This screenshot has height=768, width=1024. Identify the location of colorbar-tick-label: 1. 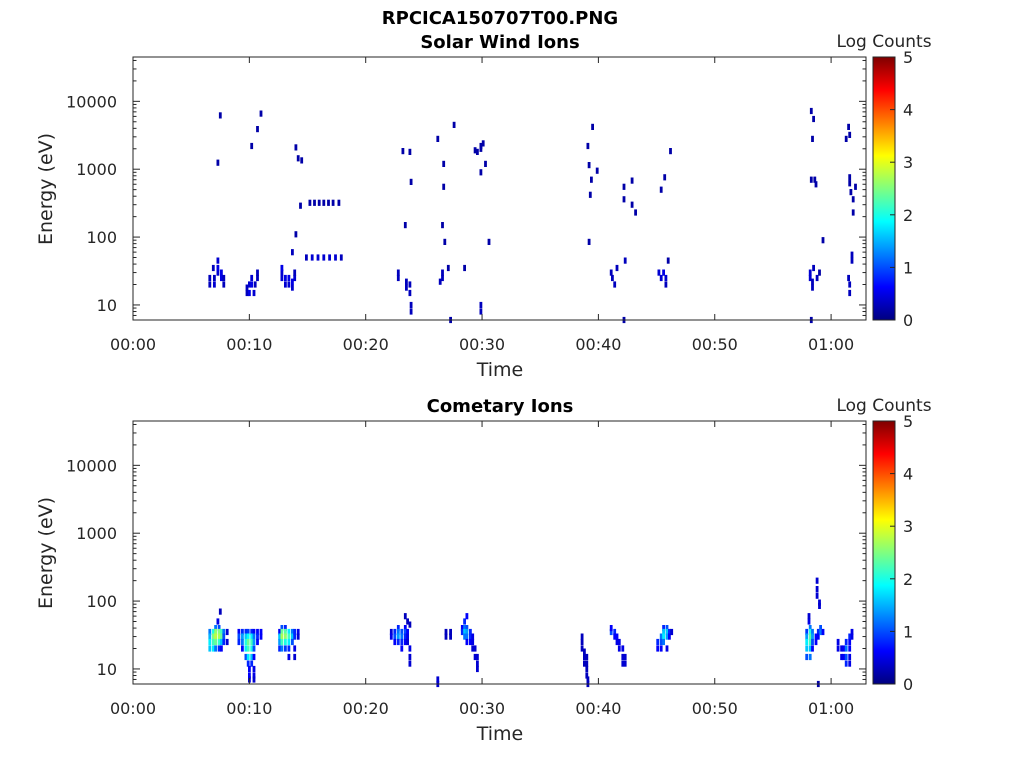
(908, 267).